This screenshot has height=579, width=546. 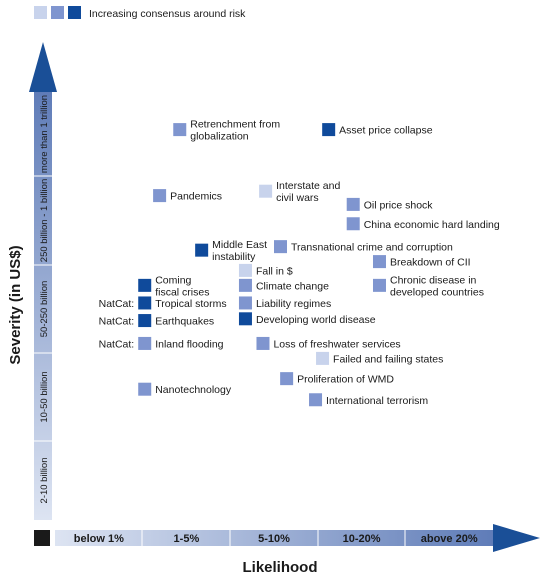 I want to click on risk-point: Breakdown of CII, so click(x=421, y=262).